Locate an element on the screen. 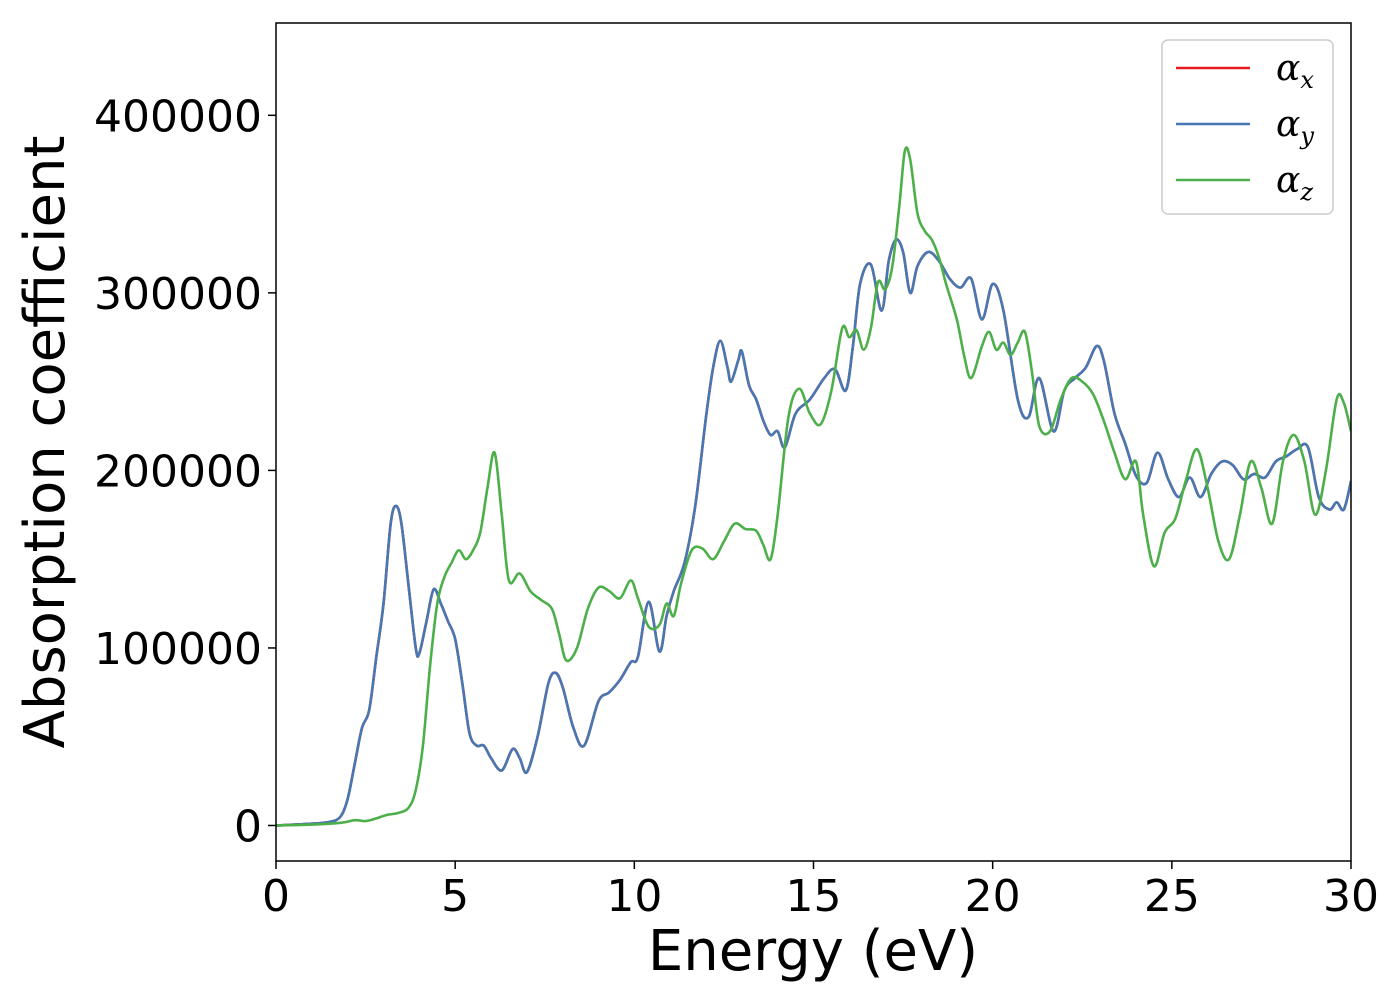 Image resolution: width=1400 pixels, height=1000 pixels. legend-label-alpha-x: αx is located at coordinates (1295, 71).